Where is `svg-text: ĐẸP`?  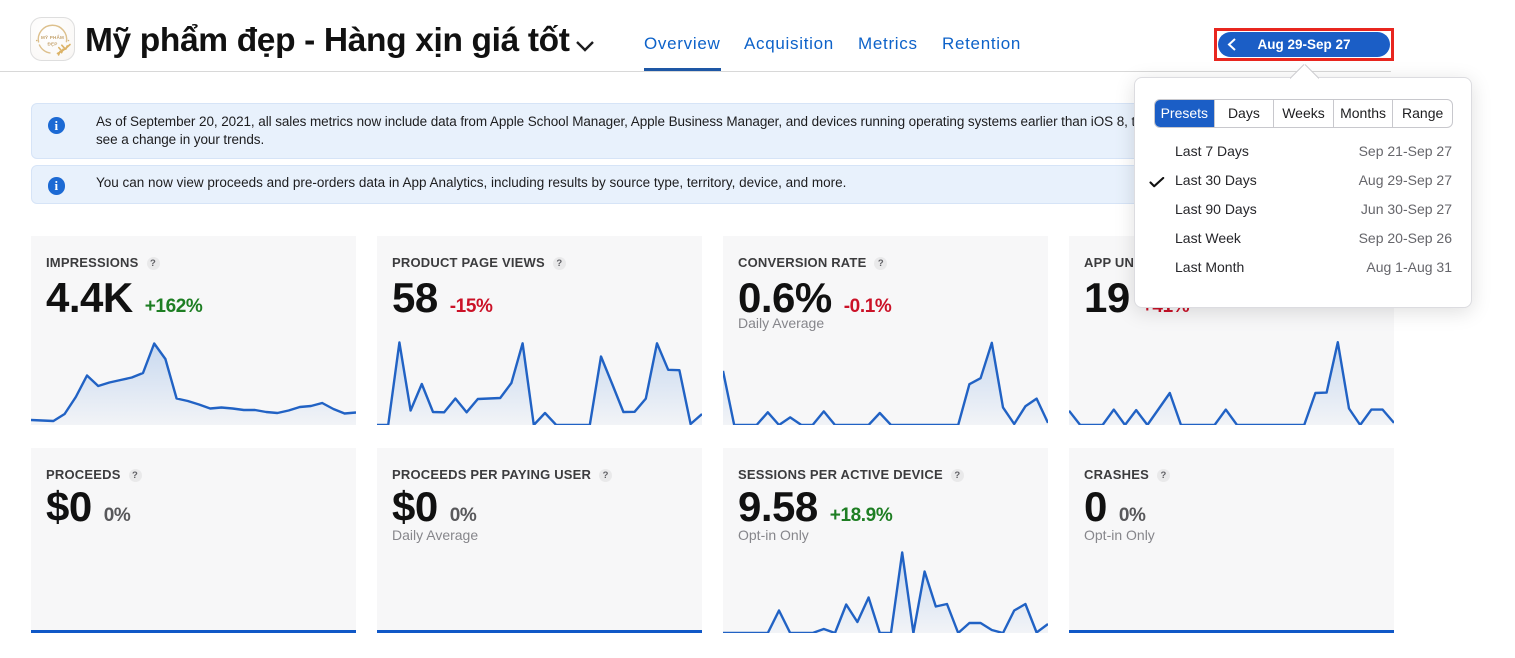 svg-text: ĐẸP is located at coordinates (52, 44).